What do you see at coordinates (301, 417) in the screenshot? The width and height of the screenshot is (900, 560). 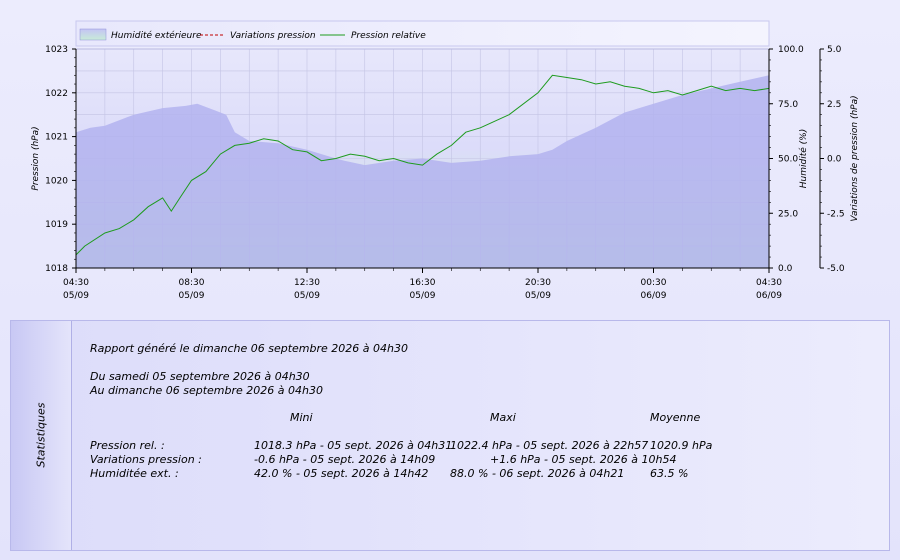 I see `header-min: Mini` at bounding box center [301, 417].